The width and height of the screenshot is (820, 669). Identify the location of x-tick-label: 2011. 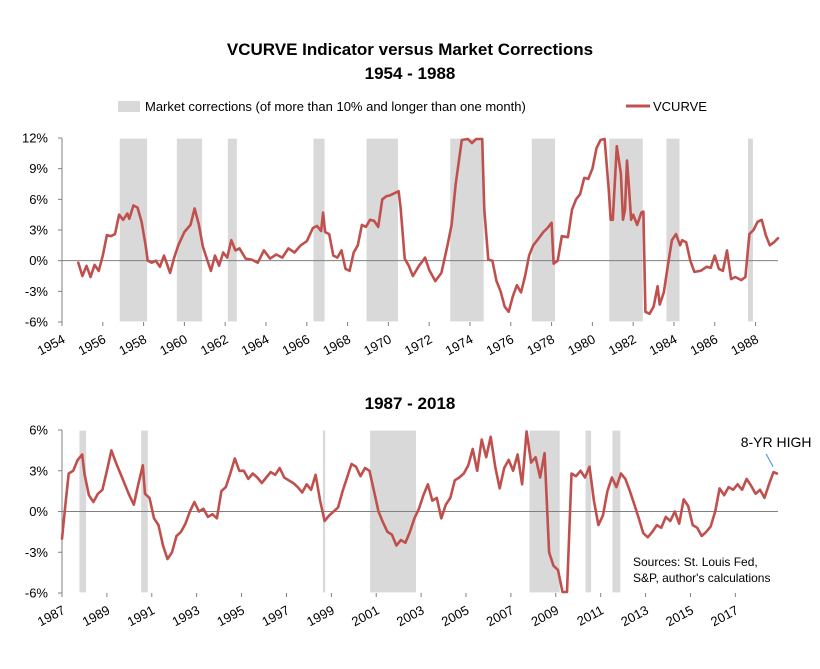
(590, 615).